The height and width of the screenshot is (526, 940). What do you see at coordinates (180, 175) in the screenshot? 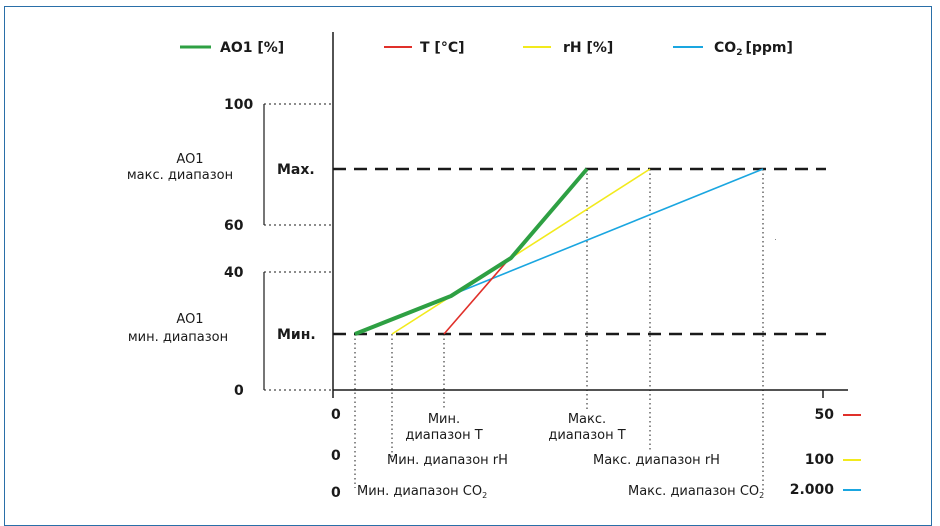
I see `max-range-line2: макс. диапазон` at bounding box center [180, 175].